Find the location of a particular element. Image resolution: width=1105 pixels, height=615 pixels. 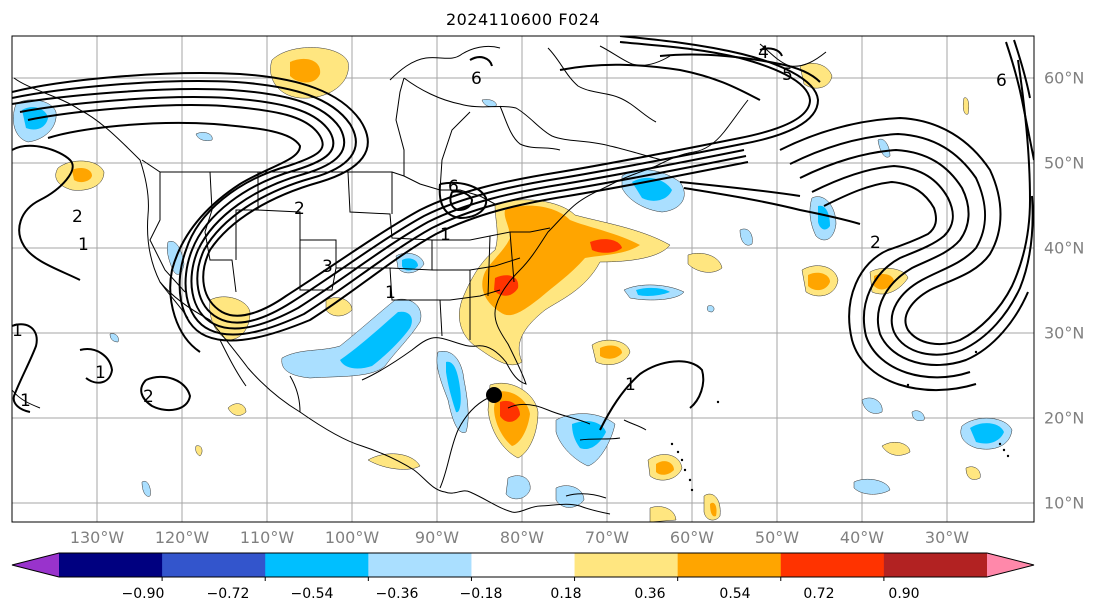

colorbar-extend-high is located at coordinates (1010, 565).